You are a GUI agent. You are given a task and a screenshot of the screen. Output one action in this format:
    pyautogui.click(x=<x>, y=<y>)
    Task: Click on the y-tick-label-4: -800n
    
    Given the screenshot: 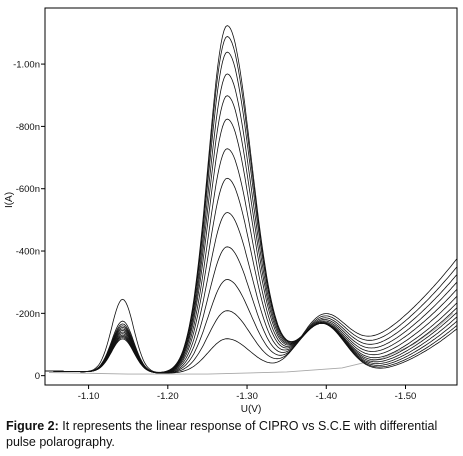 What is the action you would take?
    pyautogui.click(x=28, y=127)
    